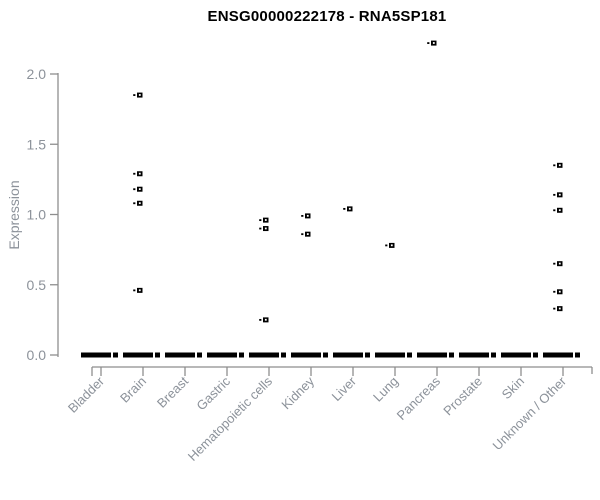  Describe the element at coordinates (172, 391) in the screenshot. I see `x-tick-label: Breast` at that location.